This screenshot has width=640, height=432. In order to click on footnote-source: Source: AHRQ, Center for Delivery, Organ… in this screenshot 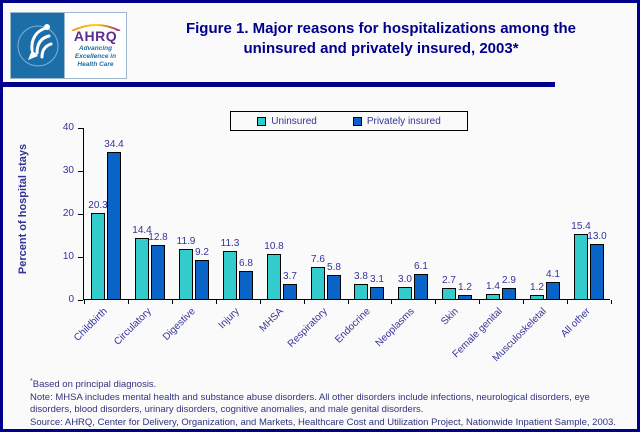, I will do `click(323, 423)`.